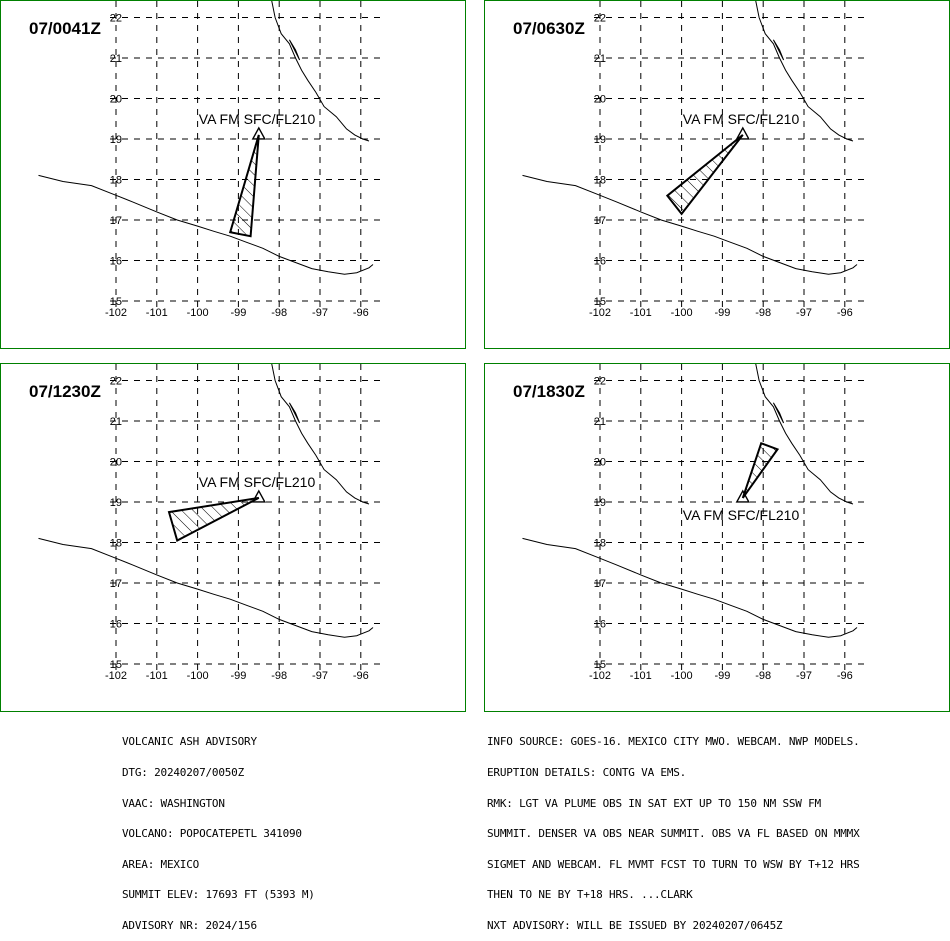  What do you see at coordinates (189, 742) in the screenshot?
I see `advisory-line: VOLCANIC ASH ADVISORY` at bounding box center [189, 742].